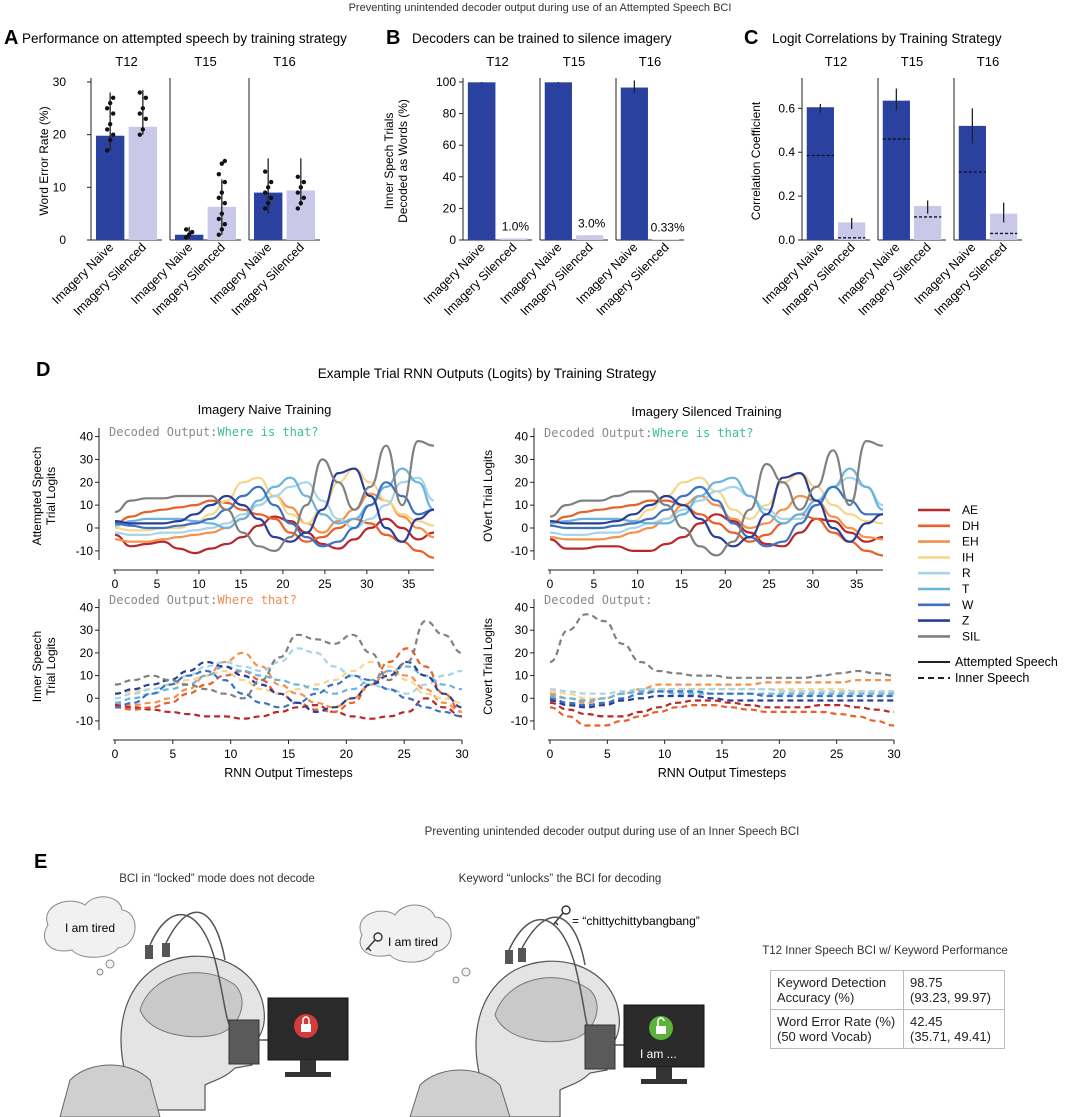  Describe the element at coordinates (988, 61) in the screenshot. I see `participant-label: T16` at that location.